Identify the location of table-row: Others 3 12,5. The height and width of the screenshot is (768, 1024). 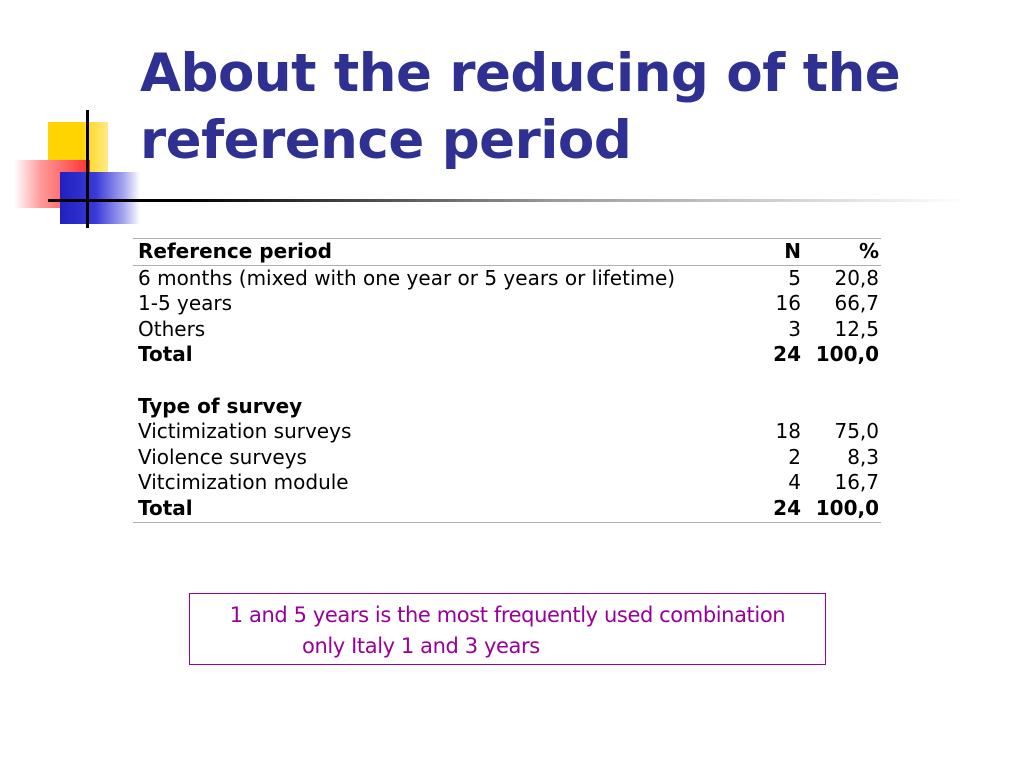
(507, 330).